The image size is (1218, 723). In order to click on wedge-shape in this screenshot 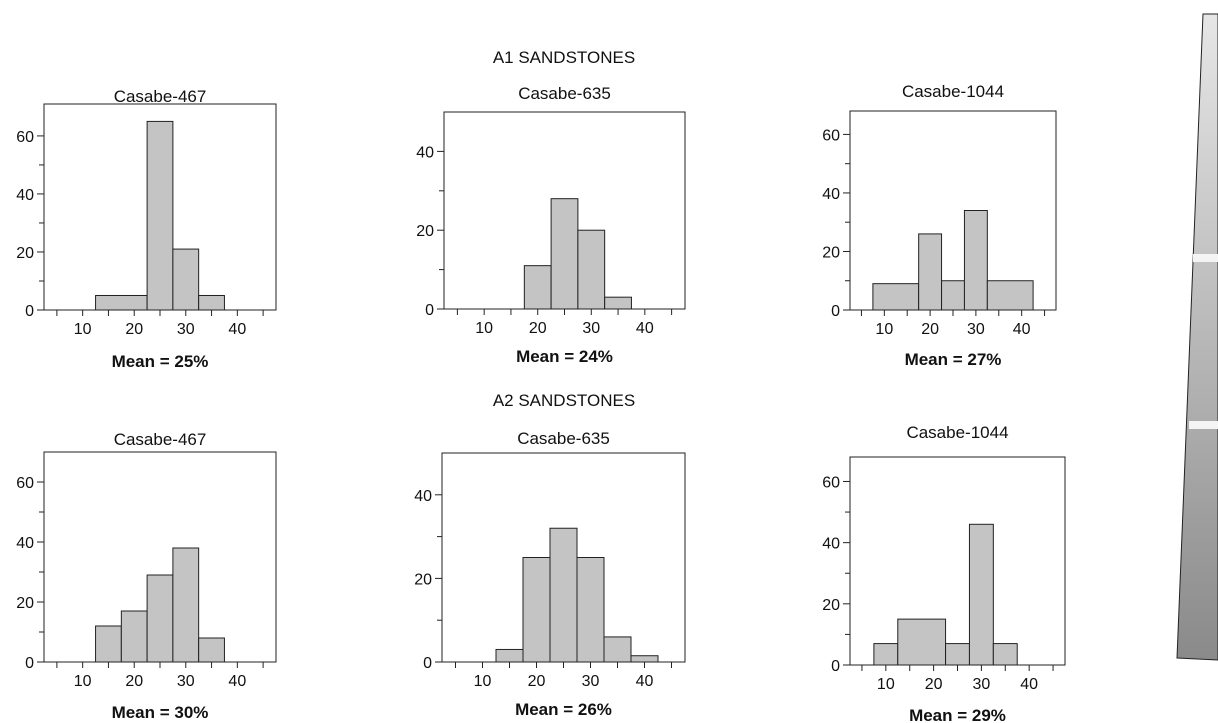, I will do `click(1197, 337)`.